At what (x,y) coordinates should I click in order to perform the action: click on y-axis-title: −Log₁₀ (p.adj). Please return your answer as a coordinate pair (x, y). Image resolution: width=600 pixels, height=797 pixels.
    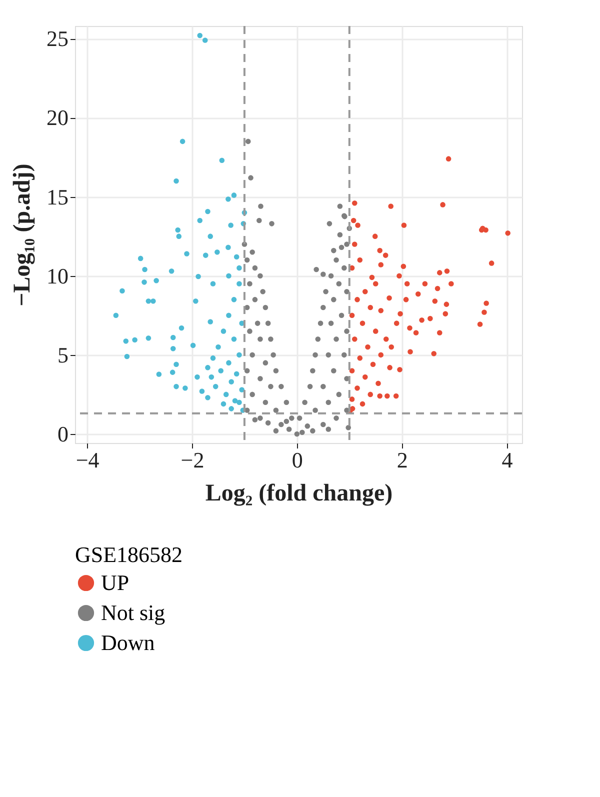
    Looking at the image, I should click on (23, 235).